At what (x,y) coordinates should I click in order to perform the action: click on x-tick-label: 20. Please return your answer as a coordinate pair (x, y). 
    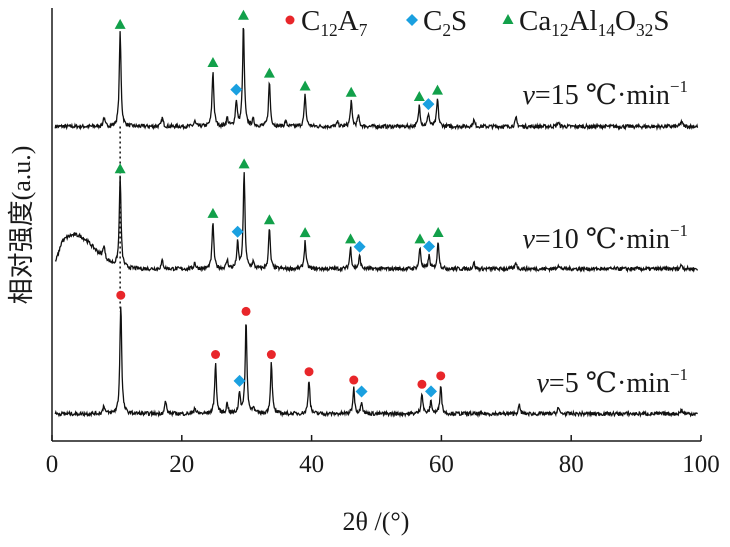
    Looking at the image, I should click on (181, 464).